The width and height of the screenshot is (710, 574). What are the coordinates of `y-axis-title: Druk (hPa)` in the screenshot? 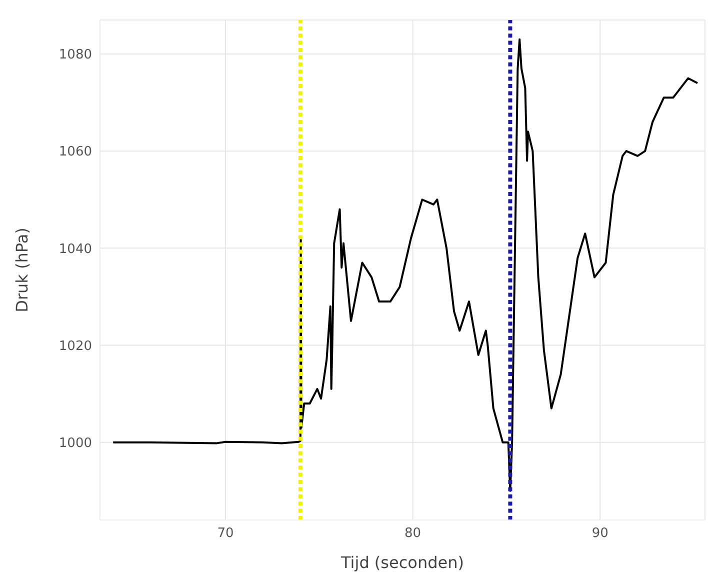 It's located at (22, 270).